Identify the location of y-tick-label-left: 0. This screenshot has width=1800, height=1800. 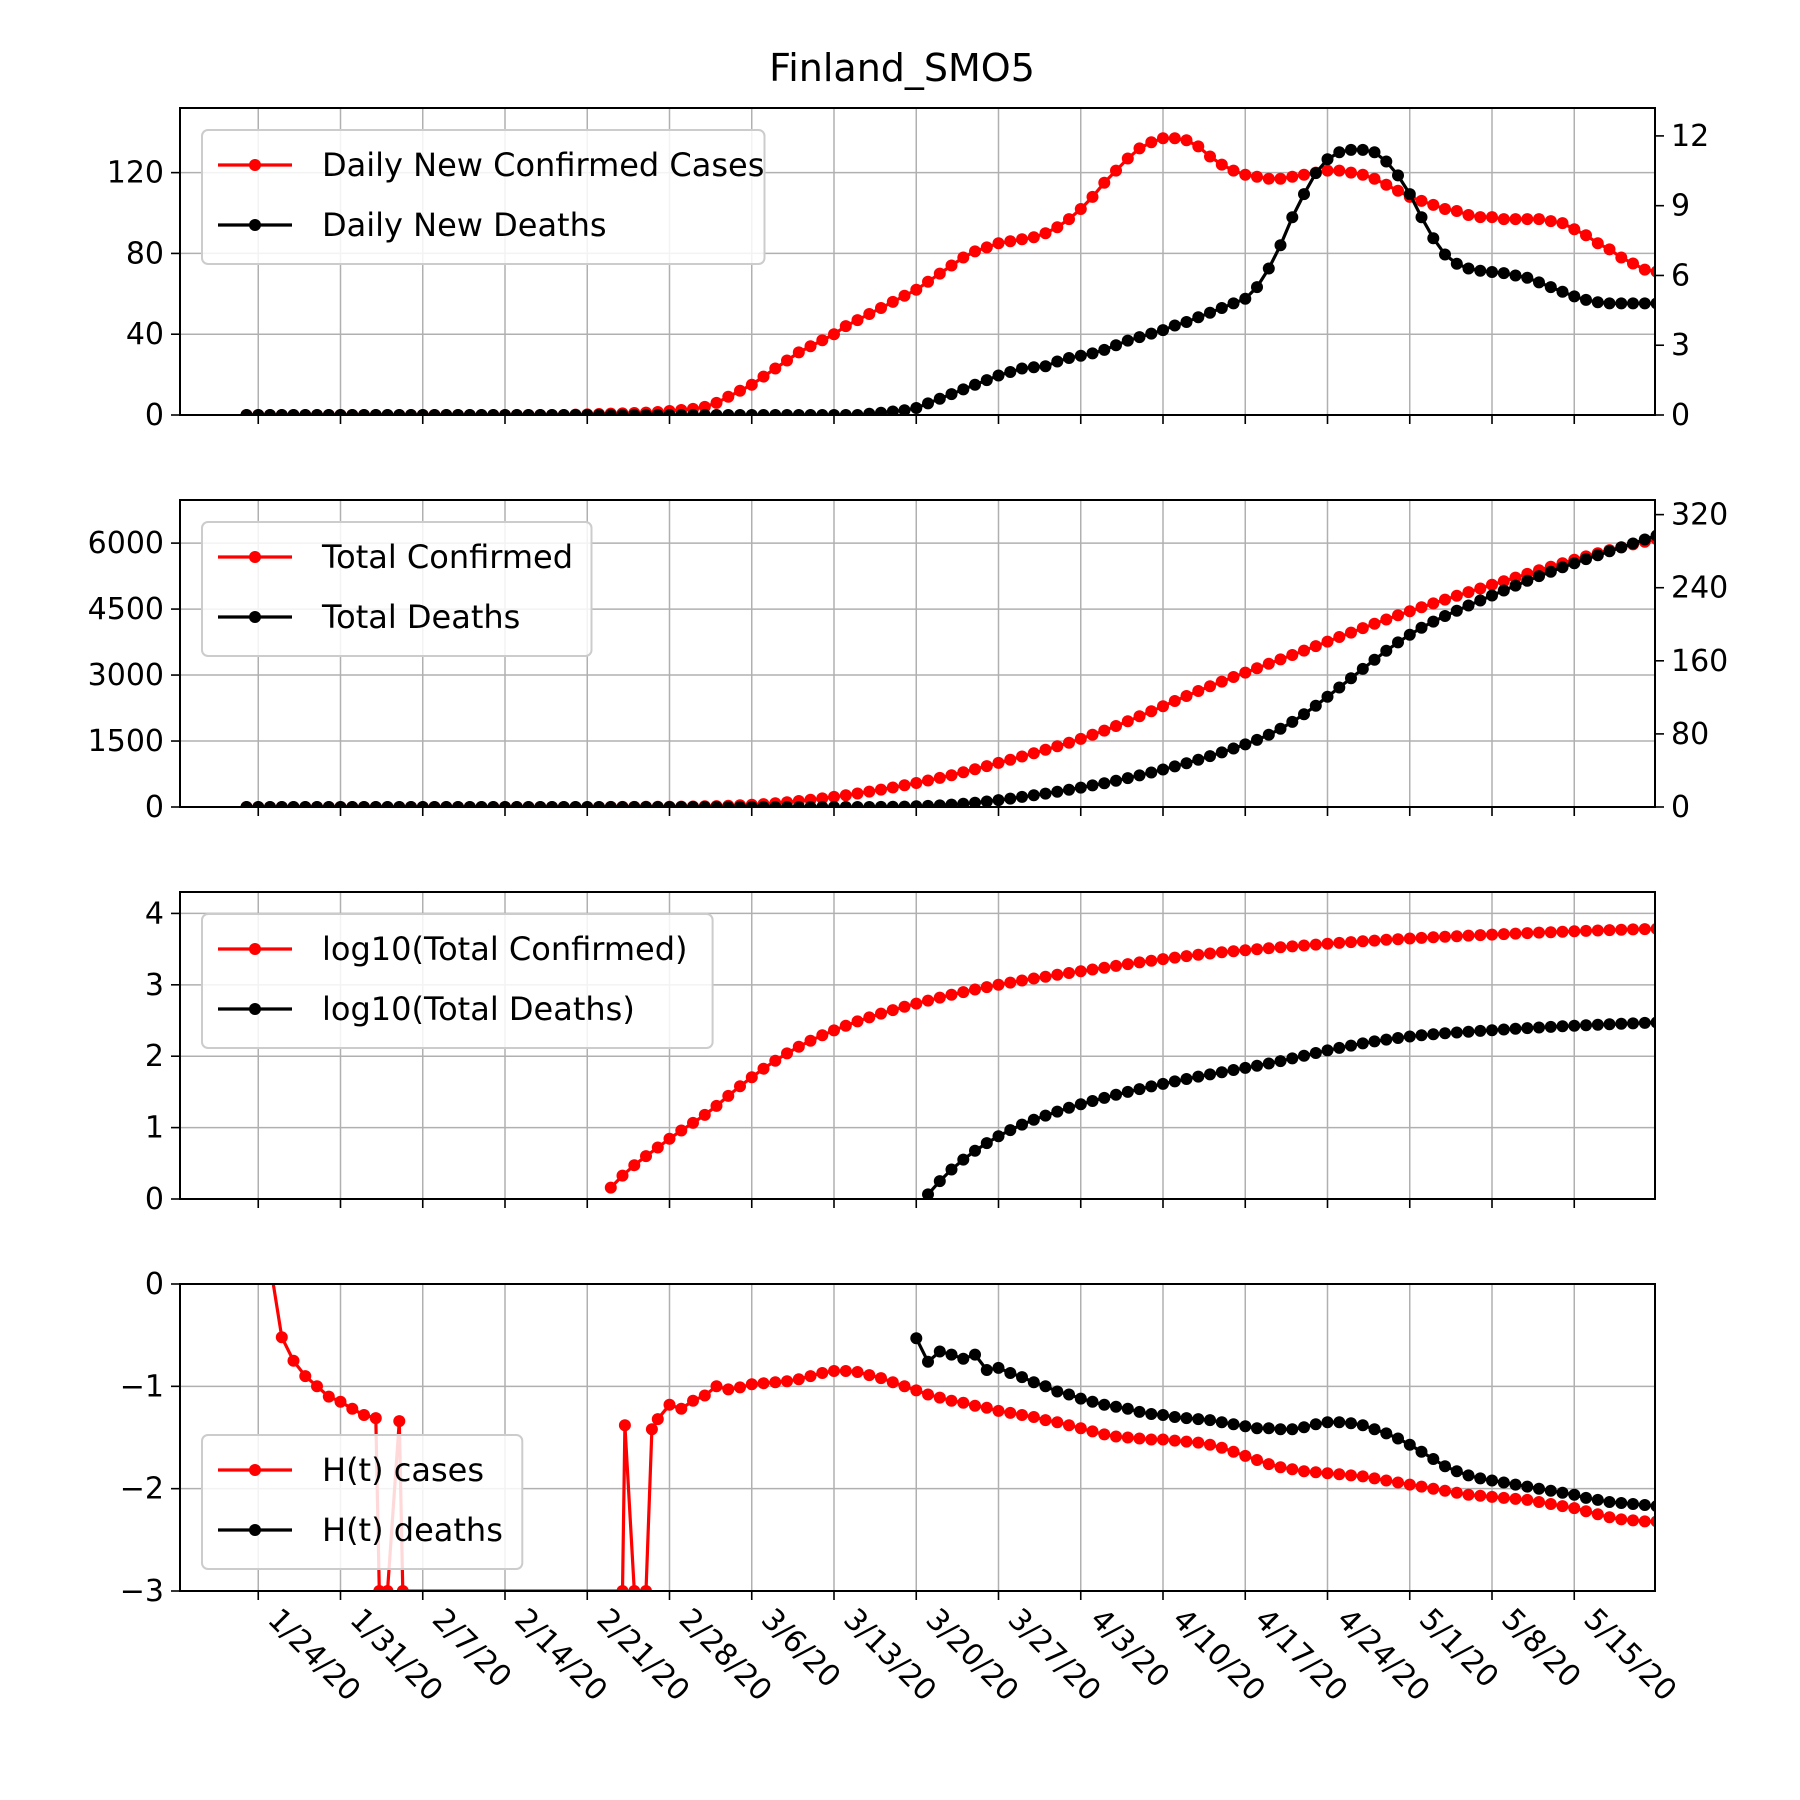
(154, 1284).